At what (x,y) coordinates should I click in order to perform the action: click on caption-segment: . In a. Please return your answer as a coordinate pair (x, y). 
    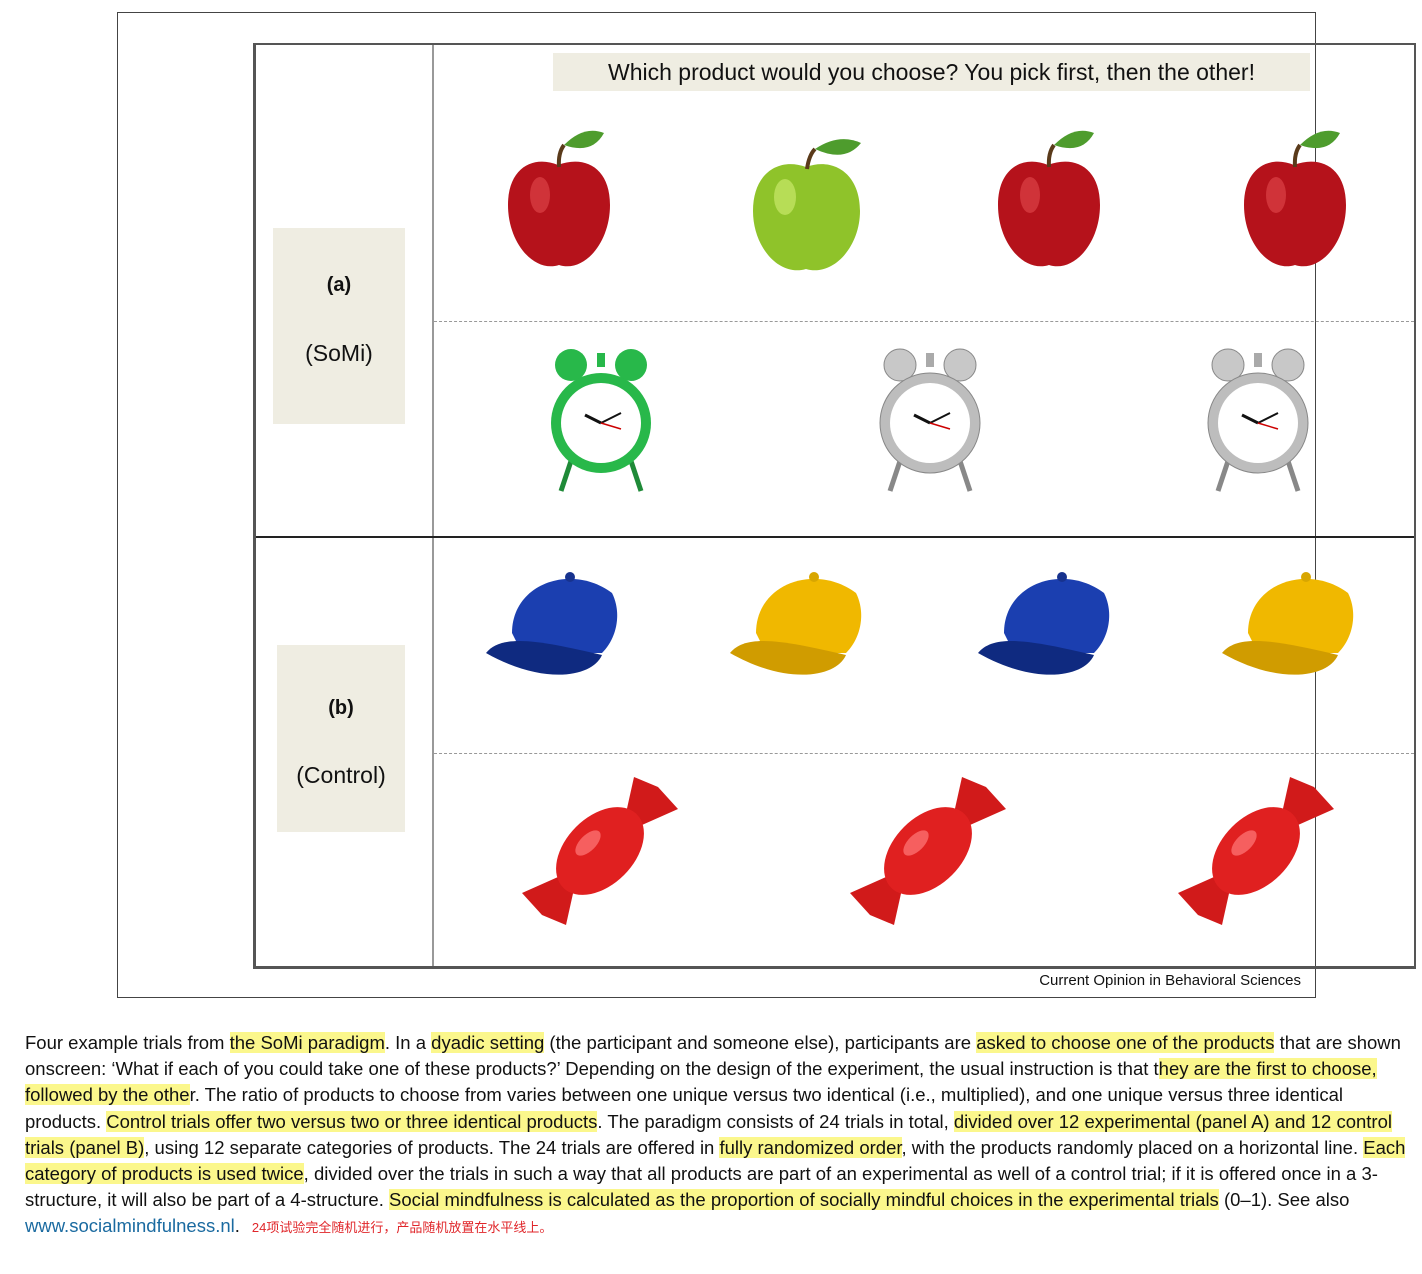
    Looking at the image, I should click on (408, 1042).